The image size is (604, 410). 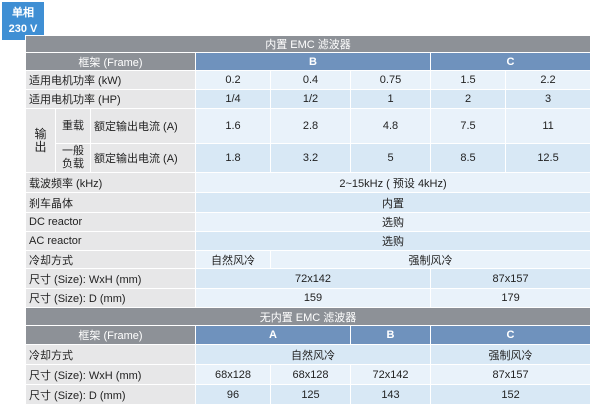 I want to click on cell: 2~15kHz ( 预设 4kHz), so click(x=393, y=182).